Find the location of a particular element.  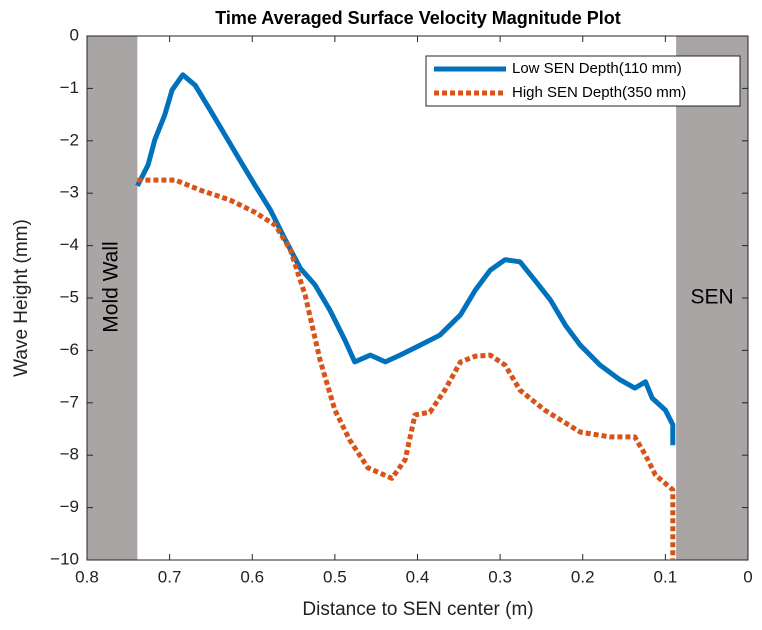

y-tick-label: −3 is located at coordinates (69, 192).